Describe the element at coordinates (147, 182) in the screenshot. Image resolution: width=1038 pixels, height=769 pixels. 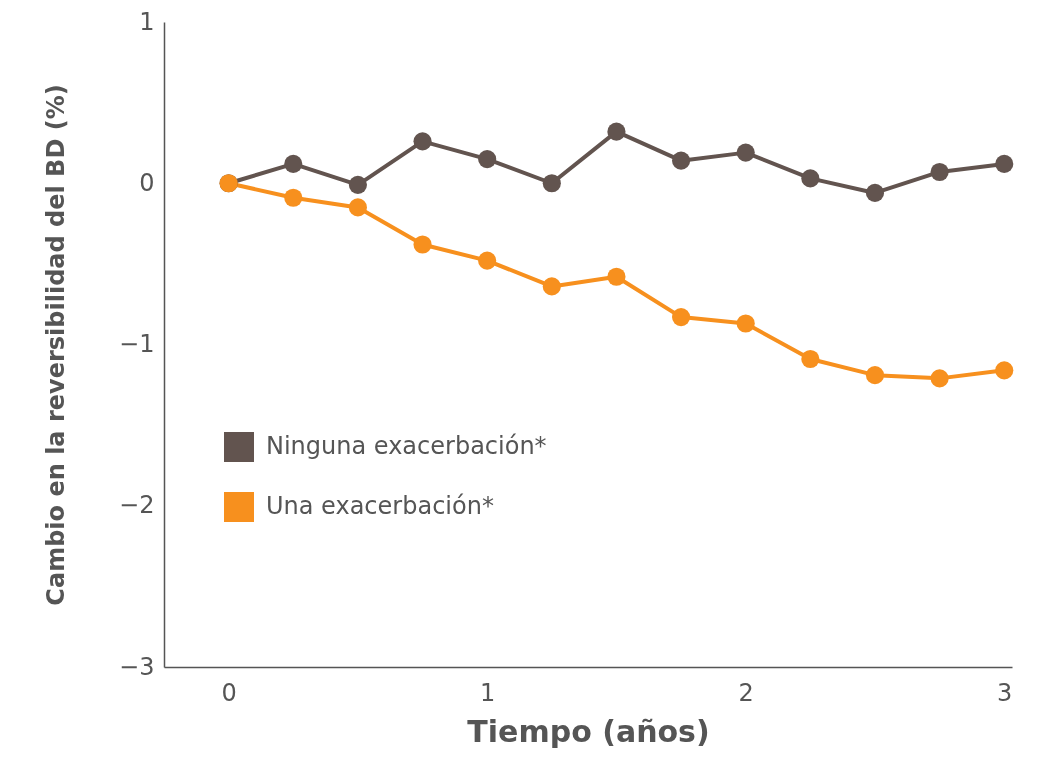
I see `y-tick-label: 0` at that location.